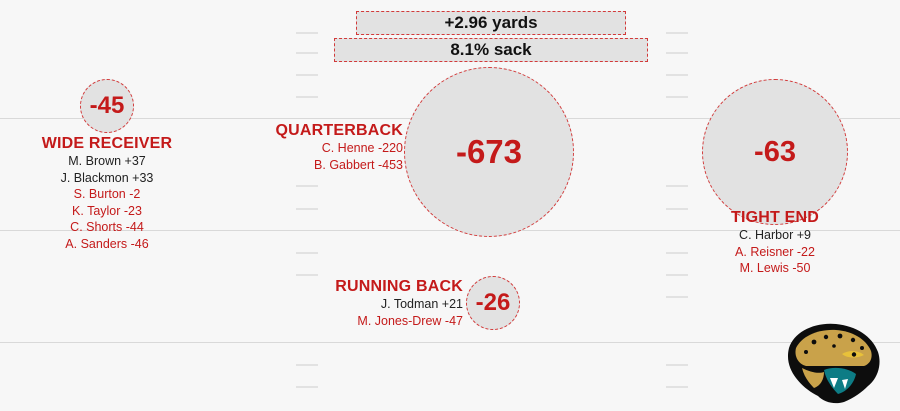 Image resolution: width=900 pixels, height=411 pixels. I want to click on wide-receiver-title: WIDE RECEIVER, so click(107, 143).